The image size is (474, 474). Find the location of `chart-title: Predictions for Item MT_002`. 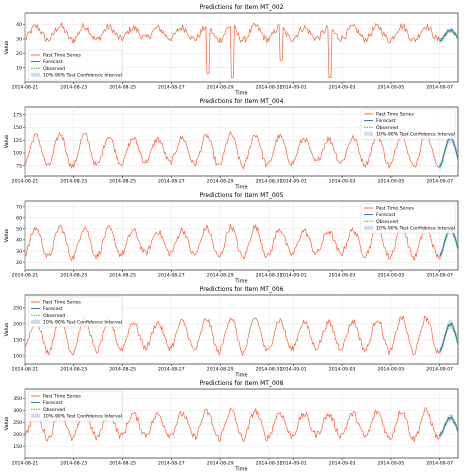

chart-title: Predictions for Item MT_002 is located at coordinates (242, 7).